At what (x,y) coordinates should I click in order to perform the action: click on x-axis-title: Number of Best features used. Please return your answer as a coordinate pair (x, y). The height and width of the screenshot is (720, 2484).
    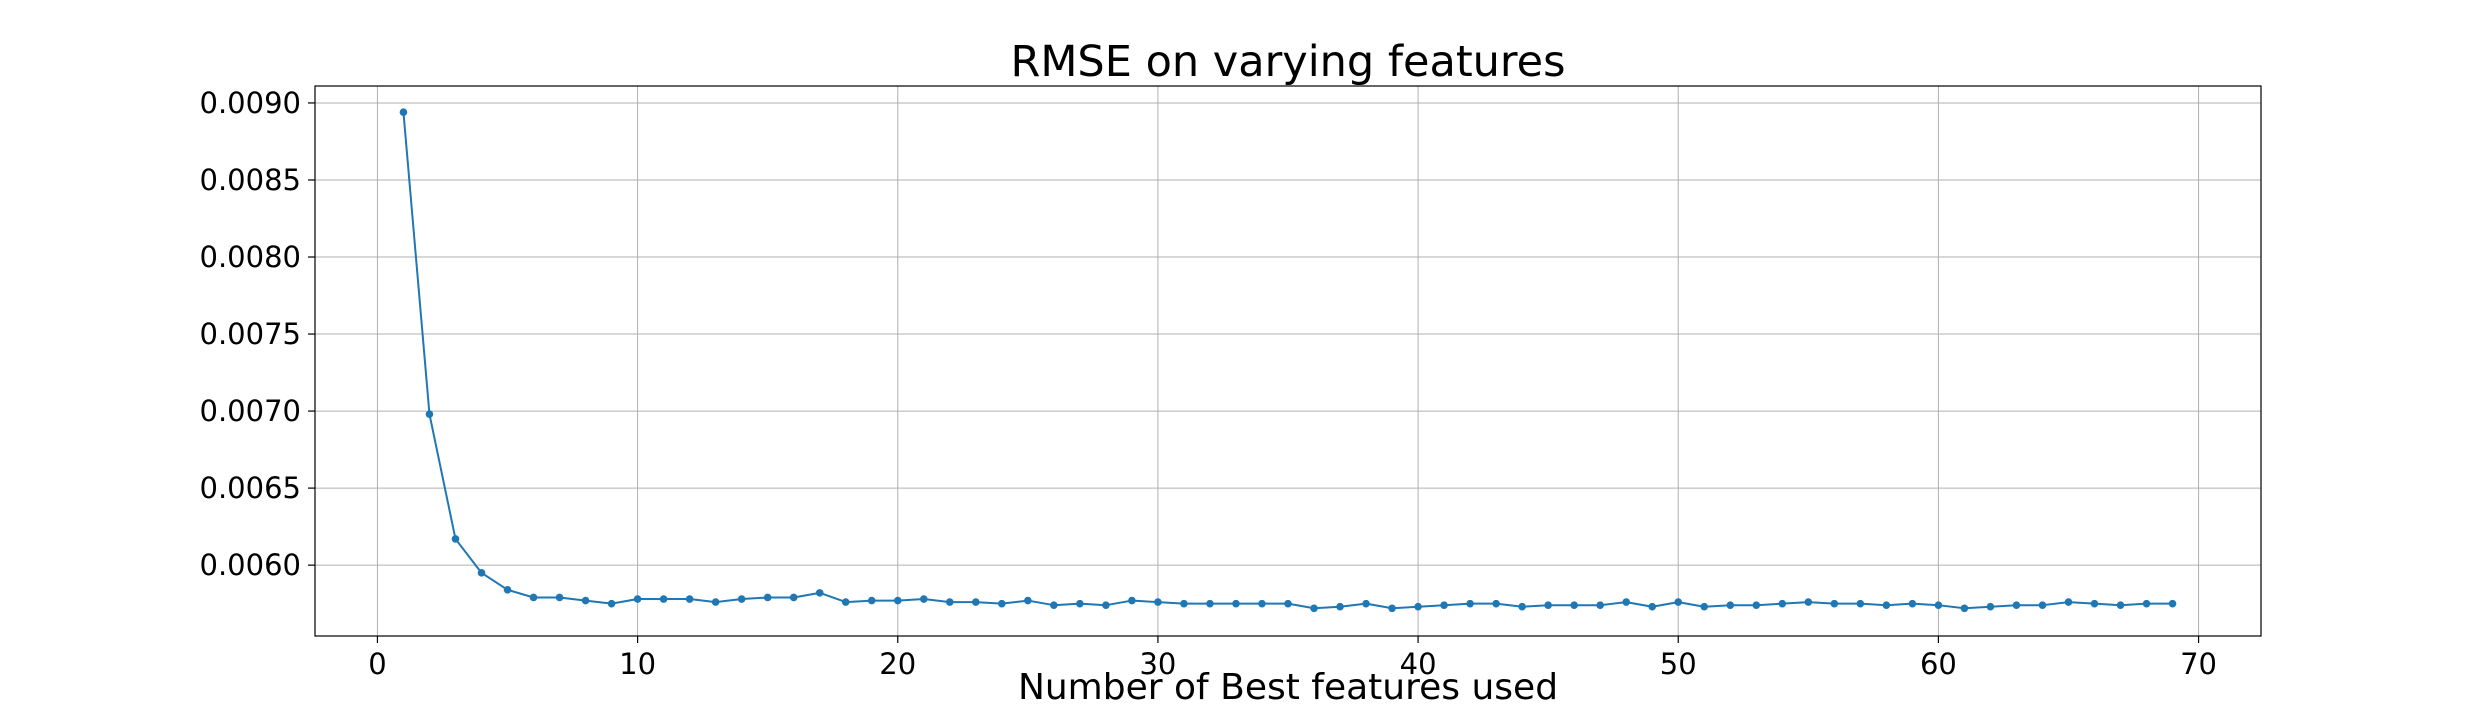
    Looking at the image, I should click on (1288, 687).